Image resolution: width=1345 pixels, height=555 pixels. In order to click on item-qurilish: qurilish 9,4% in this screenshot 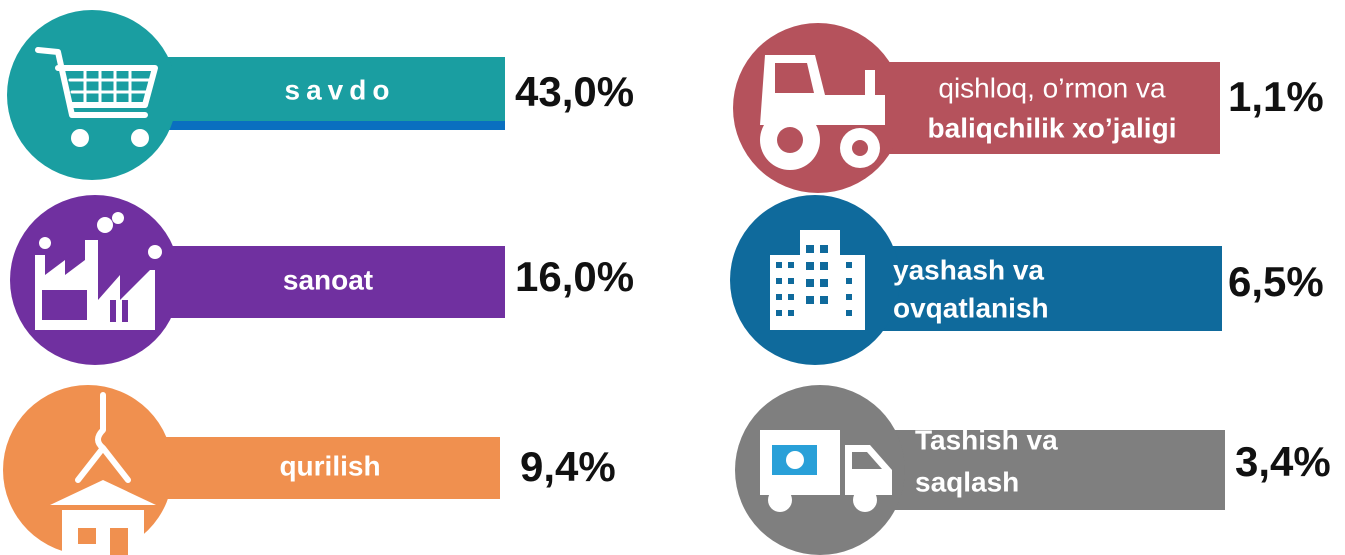, I will do `click(309, 470)`.